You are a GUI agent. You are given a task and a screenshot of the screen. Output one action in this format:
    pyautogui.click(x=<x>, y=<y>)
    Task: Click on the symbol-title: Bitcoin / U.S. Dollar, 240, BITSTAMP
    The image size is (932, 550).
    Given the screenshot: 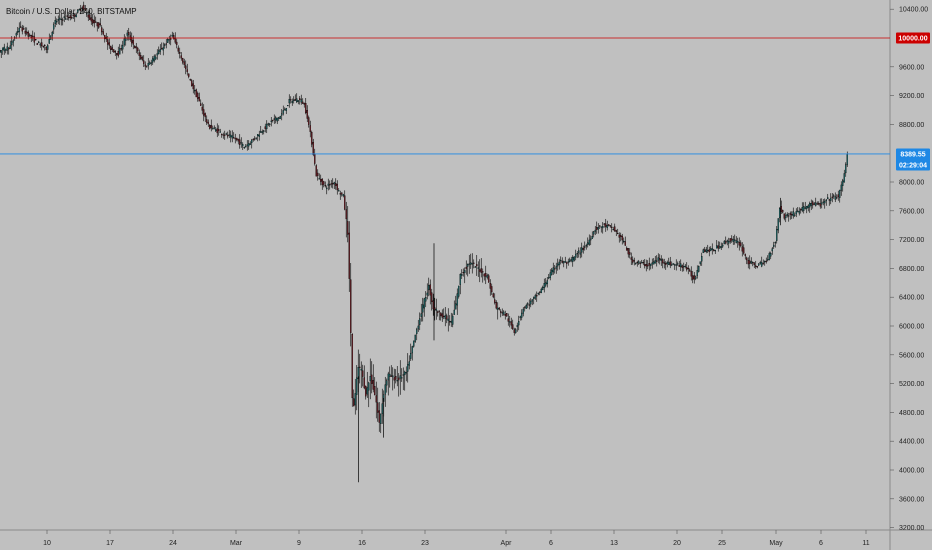 What is the action you would take?
    pyautogui.click(x=71, y=11)
    